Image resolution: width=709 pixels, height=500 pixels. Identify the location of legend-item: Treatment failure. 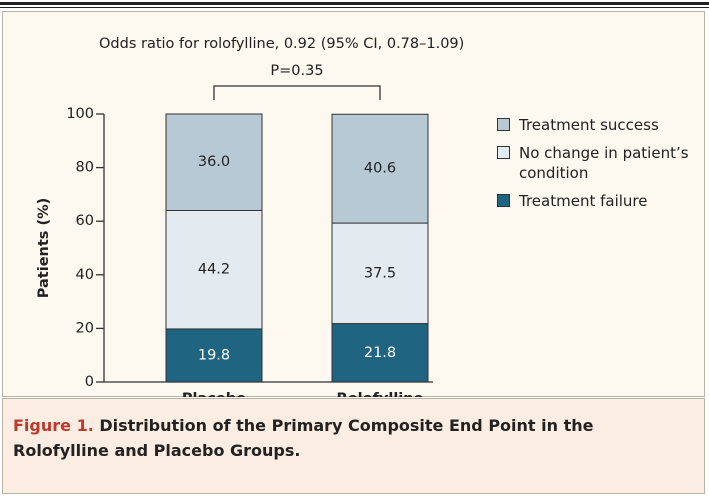
(602, 201).